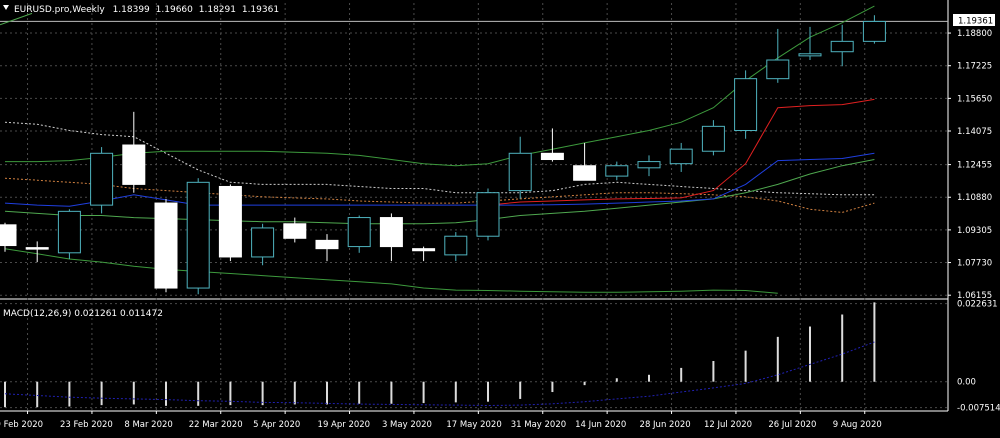  Describe the element at coordinates (728, 425) in the screenshot. I see `date-label: 12 Jul 2020` at that location.